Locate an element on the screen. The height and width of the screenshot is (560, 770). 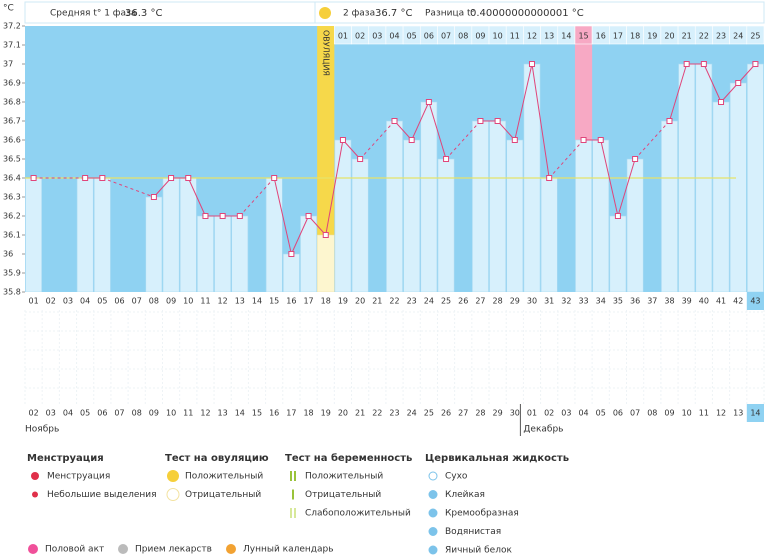
x-tick-label: 13 is located at coordinates (240, 301).